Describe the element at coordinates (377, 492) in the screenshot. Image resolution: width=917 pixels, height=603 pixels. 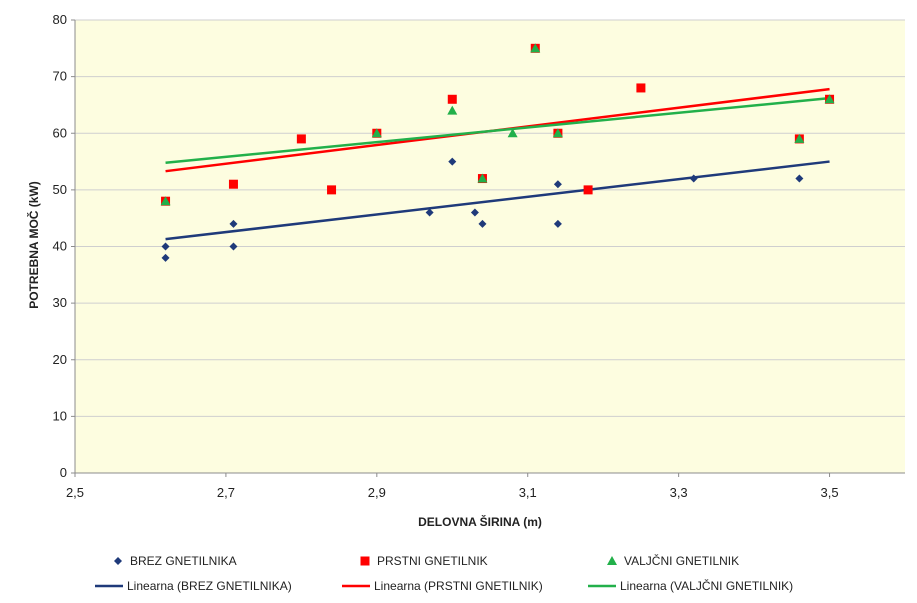
I see `x-tick-label: 2,9` at that location.